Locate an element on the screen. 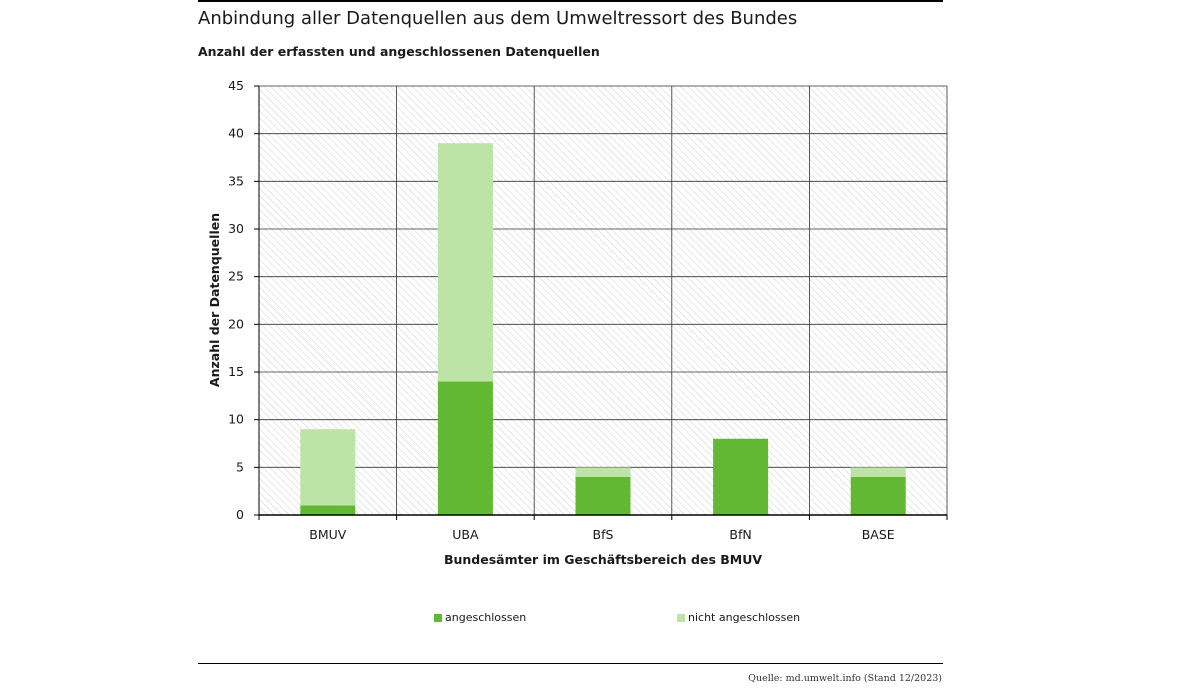  bar-uba-angeschlossen is located at coordinates (465, 448).